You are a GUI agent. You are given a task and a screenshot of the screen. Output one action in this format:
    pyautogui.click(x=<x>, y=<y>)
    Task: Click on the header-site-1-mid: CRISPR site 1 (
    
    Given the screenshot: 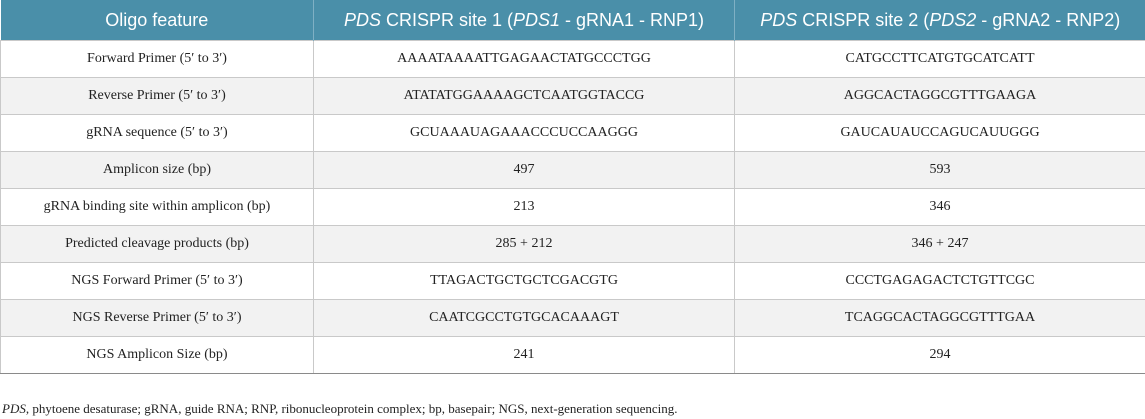 What is the action you would take?
    pyautogui.click(x=446, y=19)
    